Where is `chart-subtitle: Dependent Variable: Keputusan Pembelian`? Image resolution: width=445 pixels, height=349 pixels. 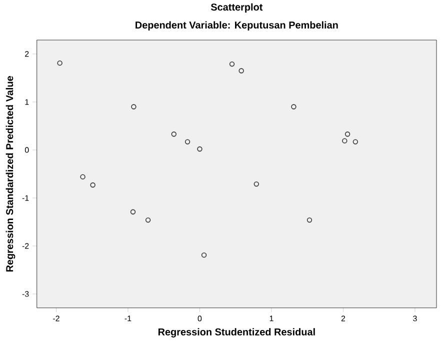
chart-subtitle: Dependent Variable: Keputusan Pembelian is located at coordinates (237, 26).